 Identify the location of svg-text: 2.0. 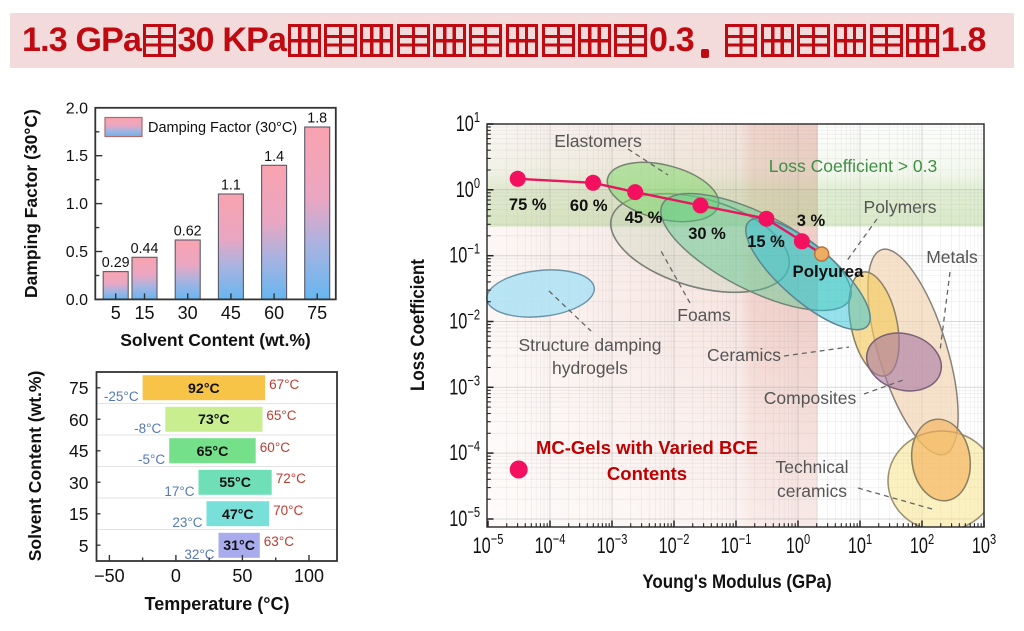
(77, 108).